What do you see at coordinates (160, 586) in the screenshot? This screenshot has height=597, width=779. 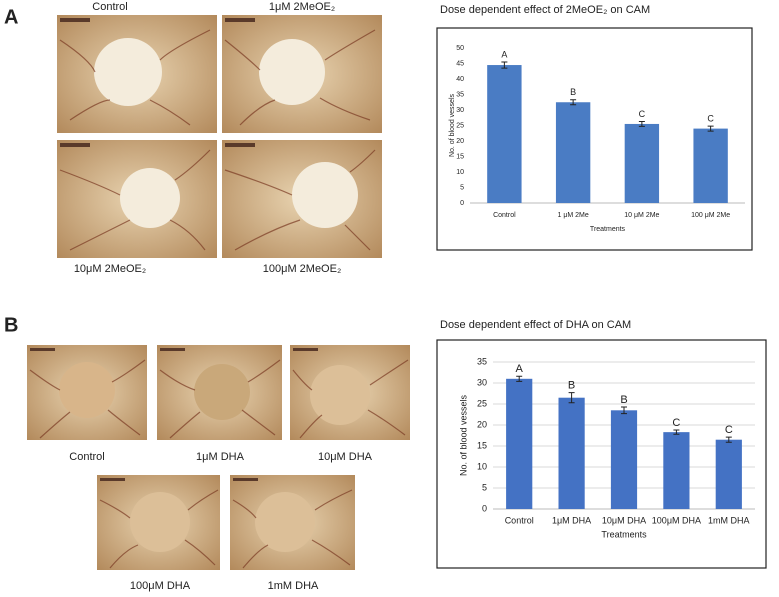 I see `photo-caption: 100μM DHA` at bounding box center [160, 586].